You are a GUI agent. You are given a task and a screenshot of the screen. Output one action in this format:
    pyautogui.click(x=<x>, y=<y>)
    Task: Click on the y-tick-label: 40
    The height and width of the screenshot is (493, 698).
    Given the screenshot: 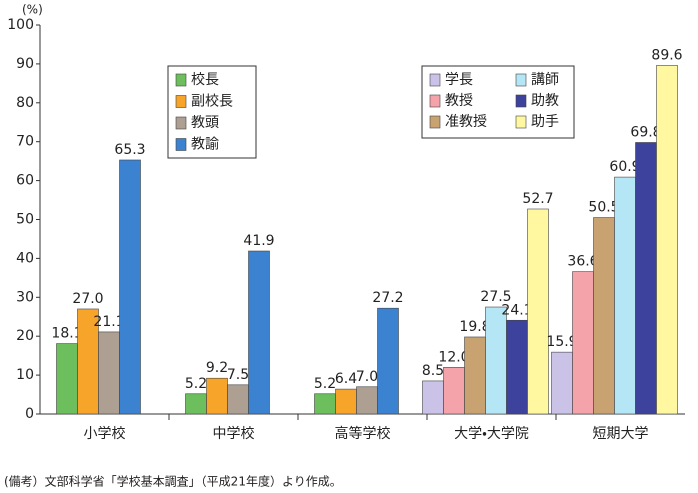 What is the action you would take?
    pyautogui.click(x=25, y=258)
    